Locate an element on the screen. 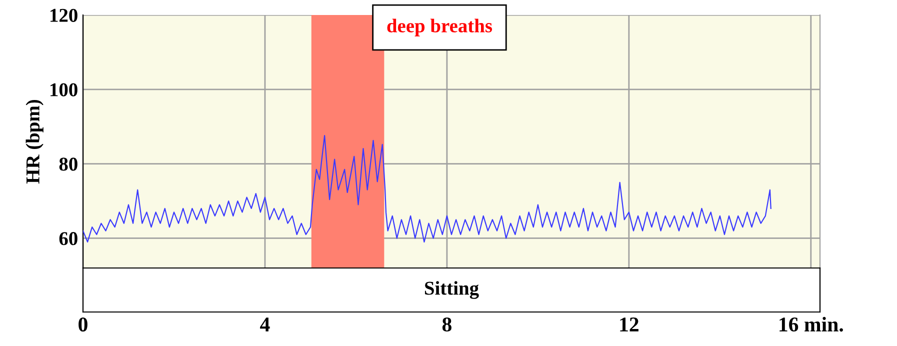 The height and width of the screenshot is (346, 897). y-axis-title: HR (bpm) is located at coordinates (35, 142).